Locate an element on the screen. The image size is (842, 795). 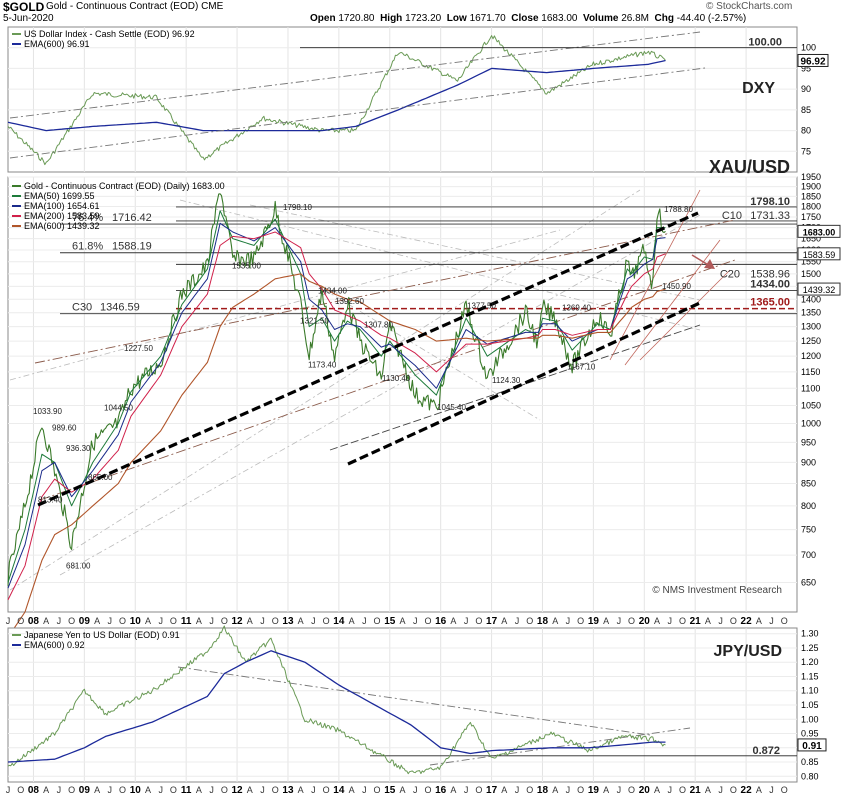
dxy-ytick-label: 95 is located at coordinates (806, 68).